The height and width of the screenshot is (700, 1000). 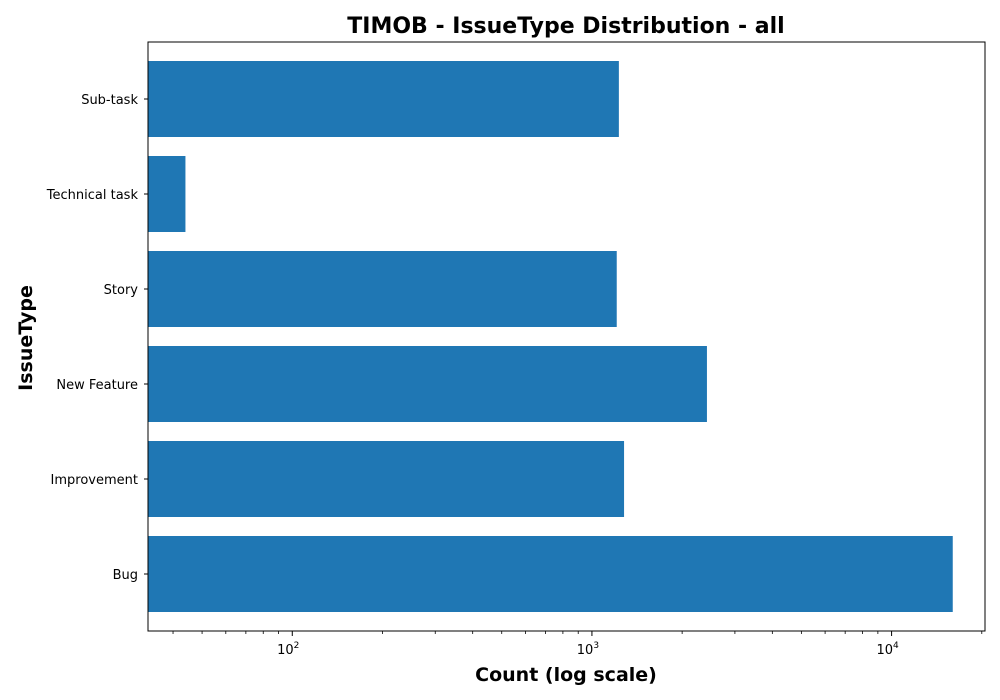 I want to click on x-tick-label: 10², so click(x=288, y=649).